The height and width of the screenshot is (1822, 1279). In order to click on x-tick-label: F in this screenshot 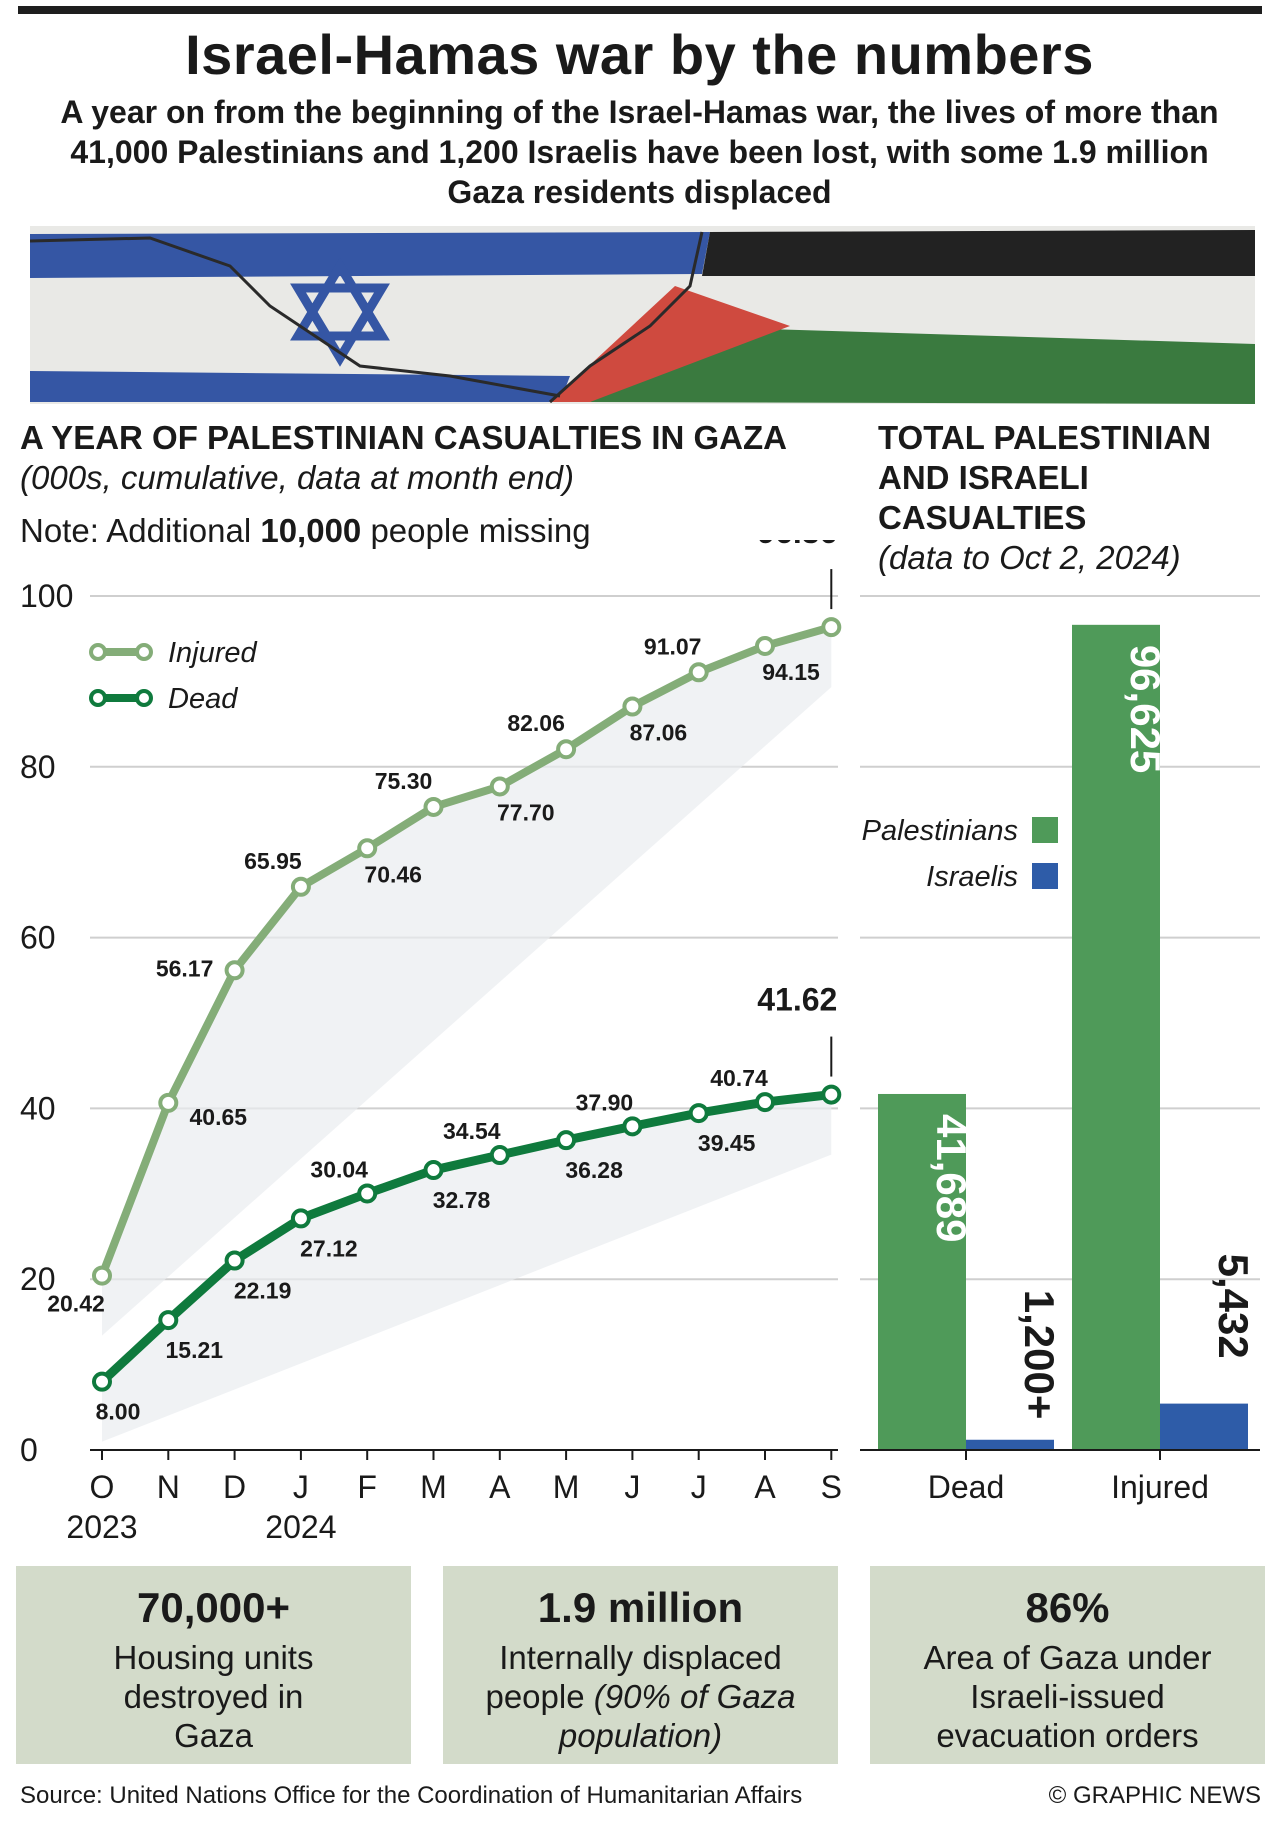, I will do `click(367, 1487)`.